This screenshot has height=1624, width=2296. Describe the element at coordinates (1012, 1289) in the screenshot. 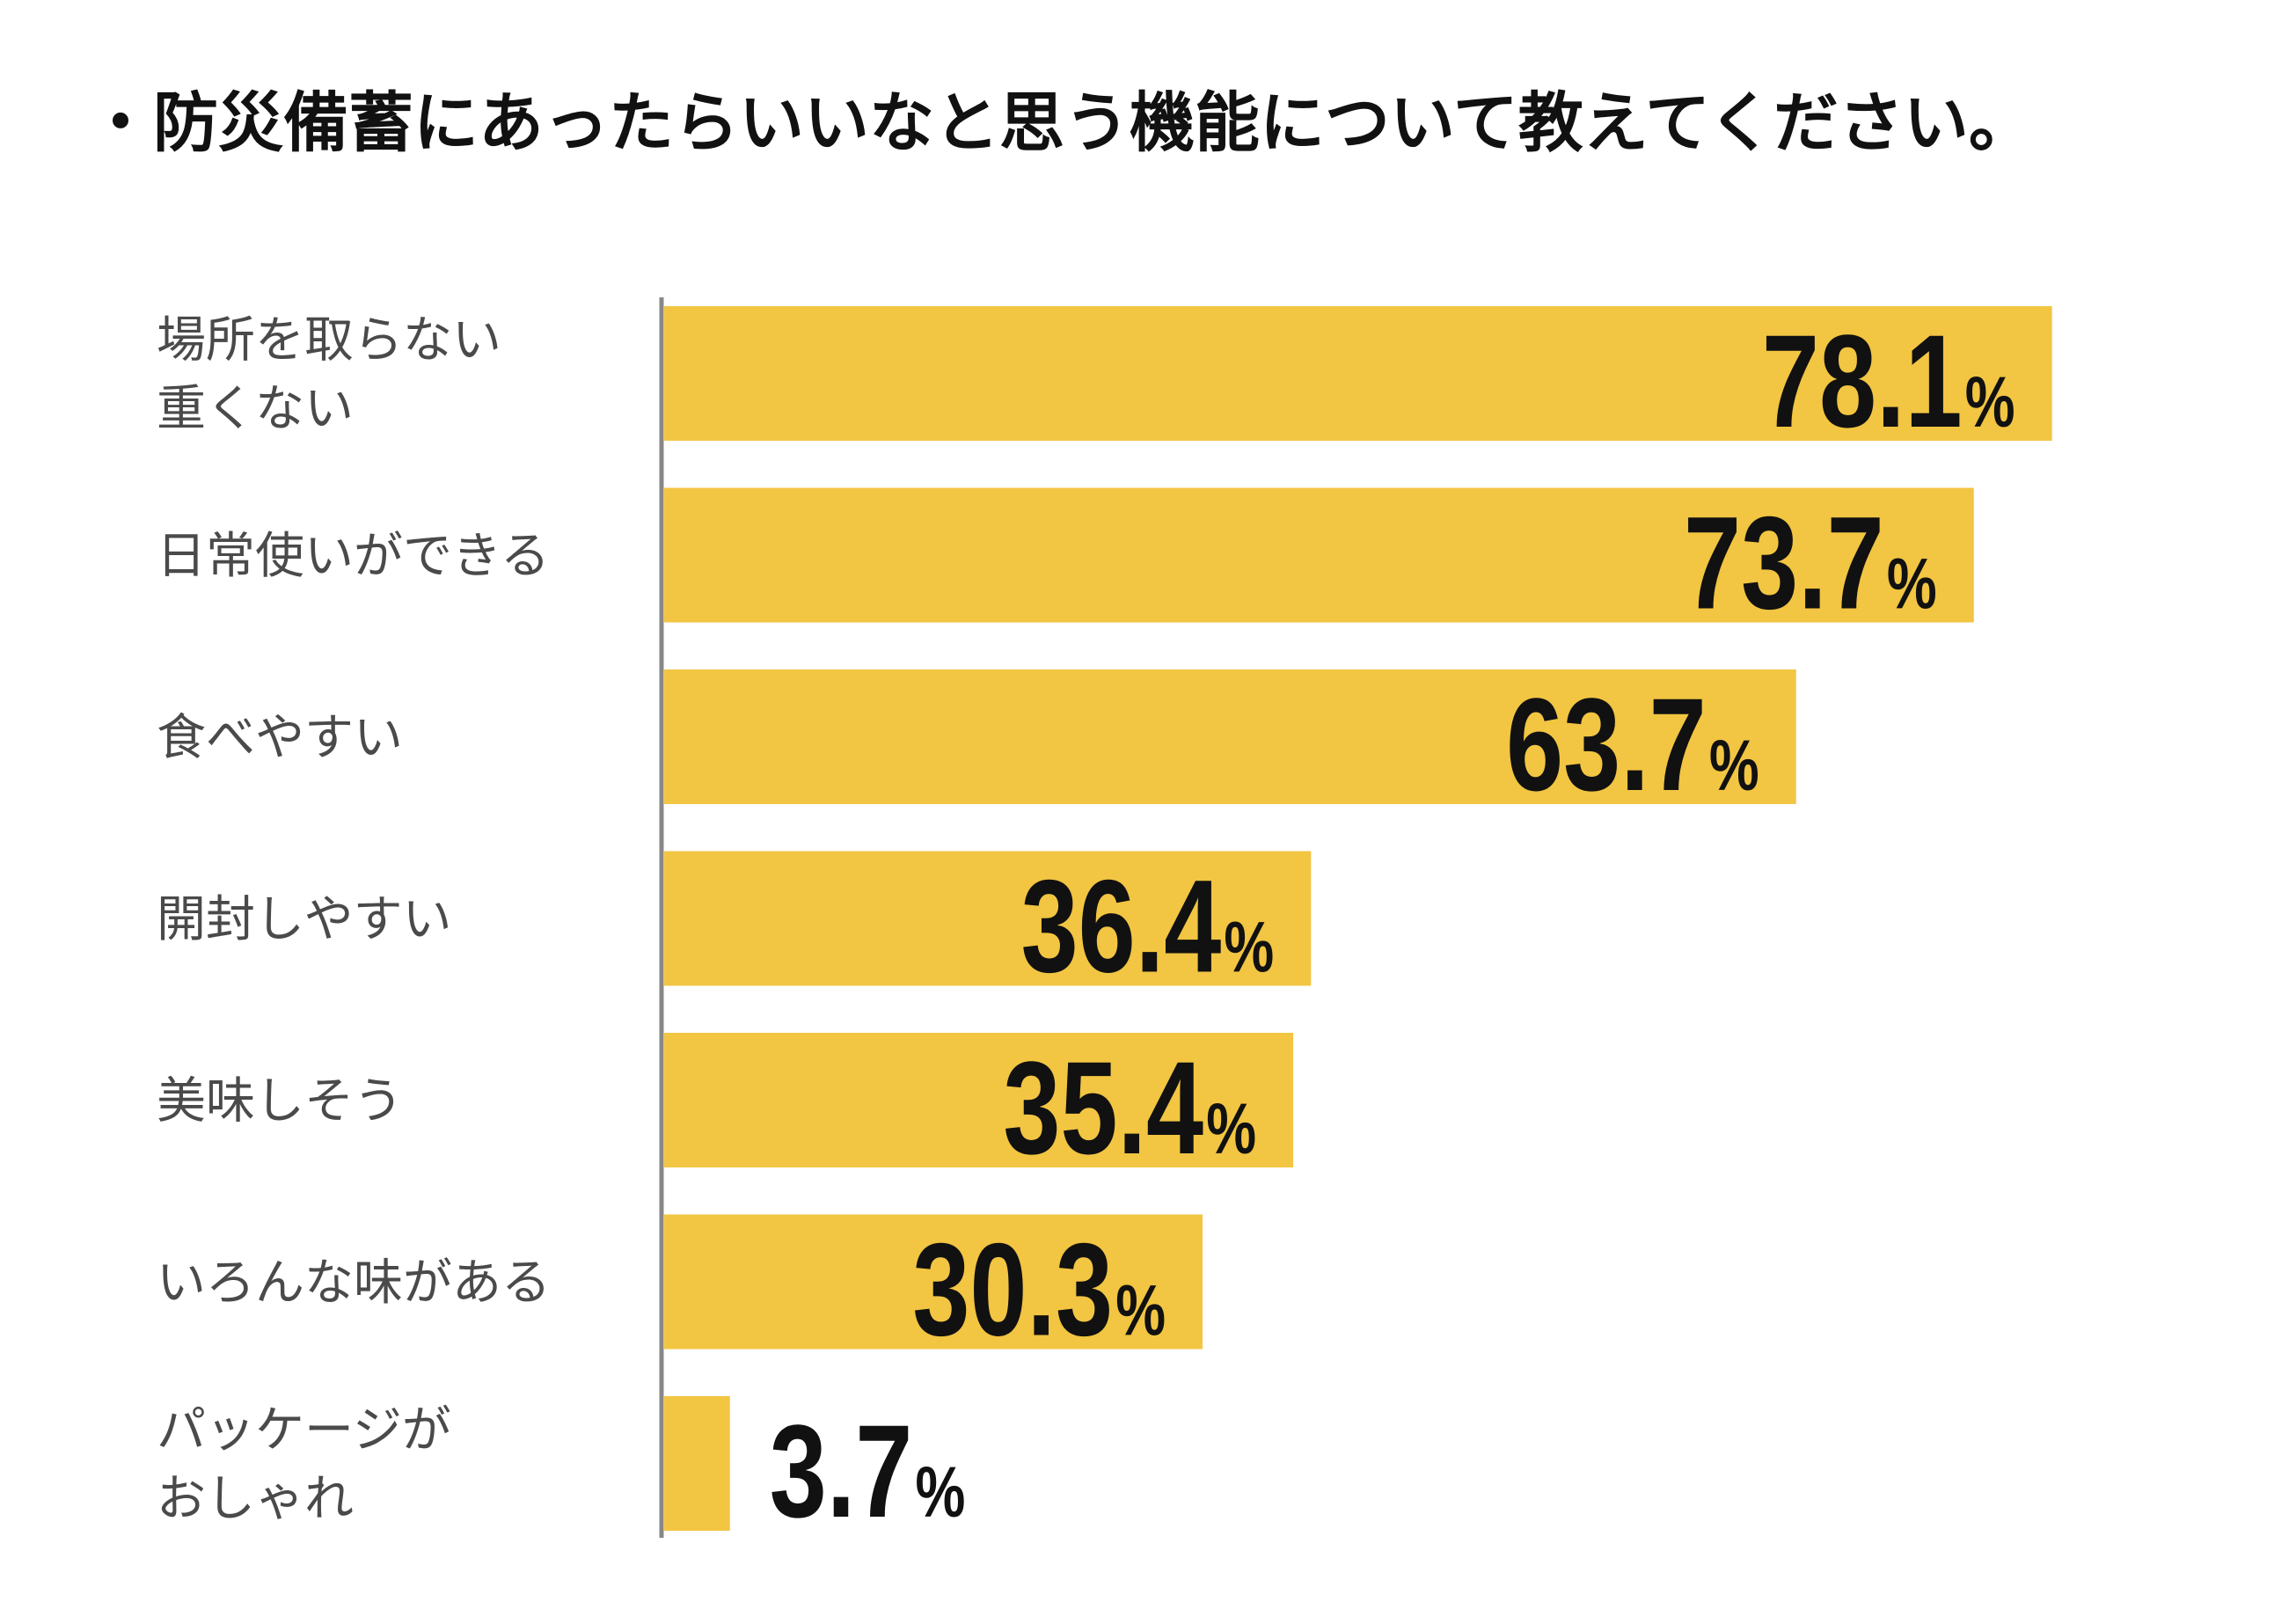

I see `value-number: 30.3` at that location.